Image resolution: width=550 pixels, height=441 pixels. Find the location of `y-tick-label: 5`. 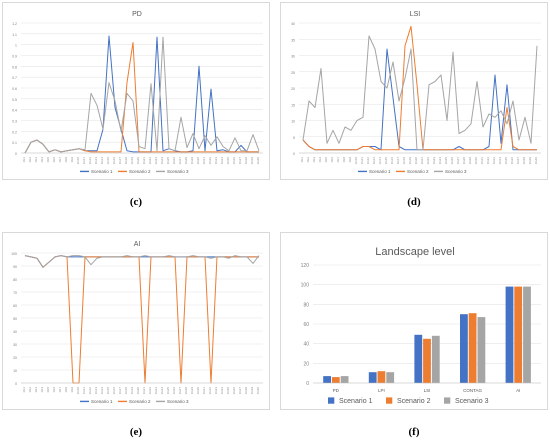

y-tick-label: 5 is located at coordinates (294, 138).